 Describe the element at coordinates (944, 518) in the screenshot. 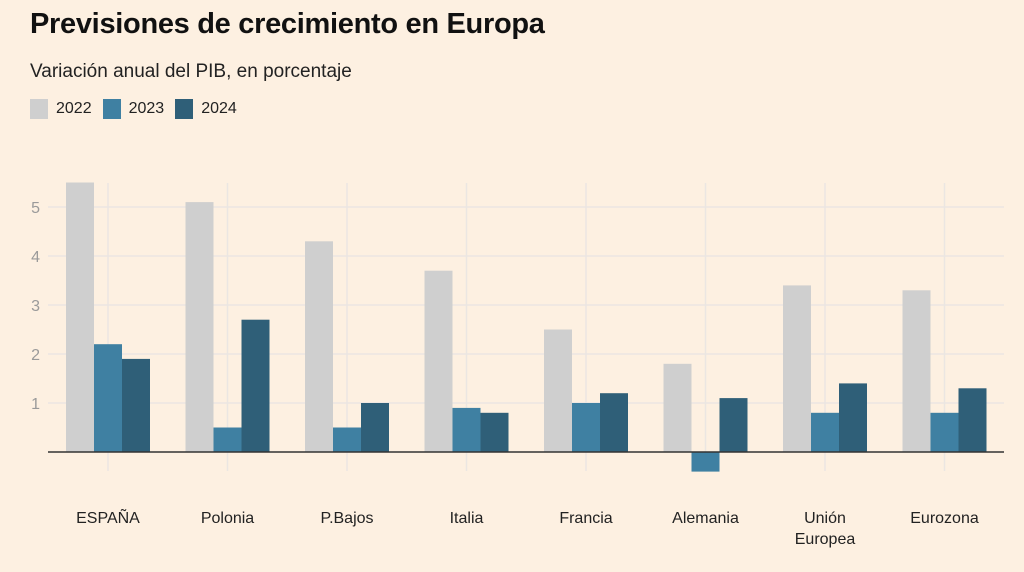

I see `x-category-label: Eurozona` at that location.